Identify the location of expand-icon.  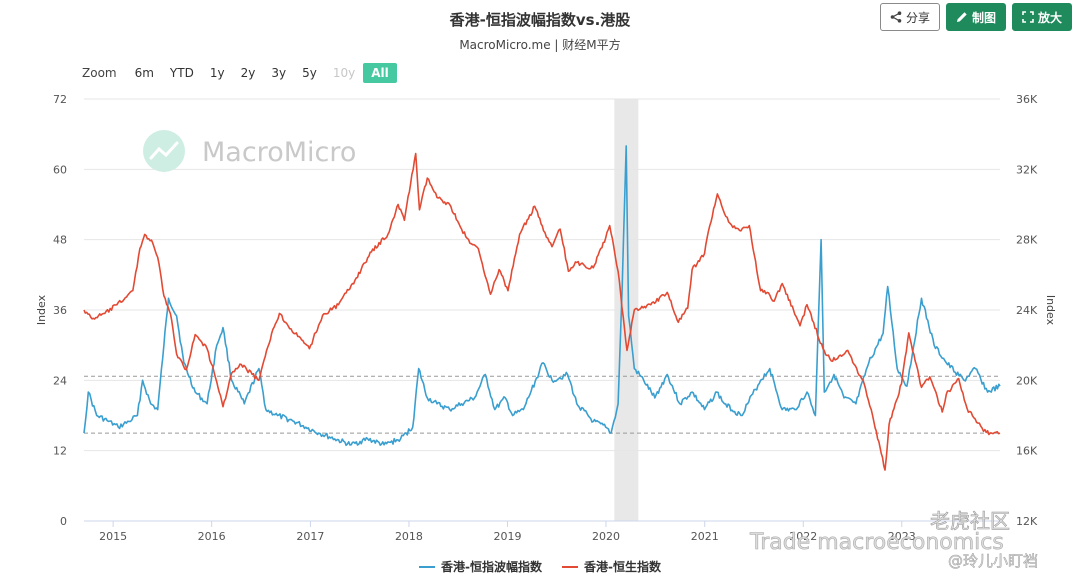
(1028, 17).